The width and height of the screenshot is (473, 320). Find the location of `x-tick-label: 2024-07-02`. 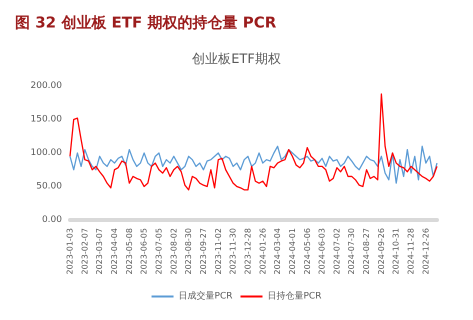

x-tick-label: 2024-07-02 is located at coordinates (337, 251).